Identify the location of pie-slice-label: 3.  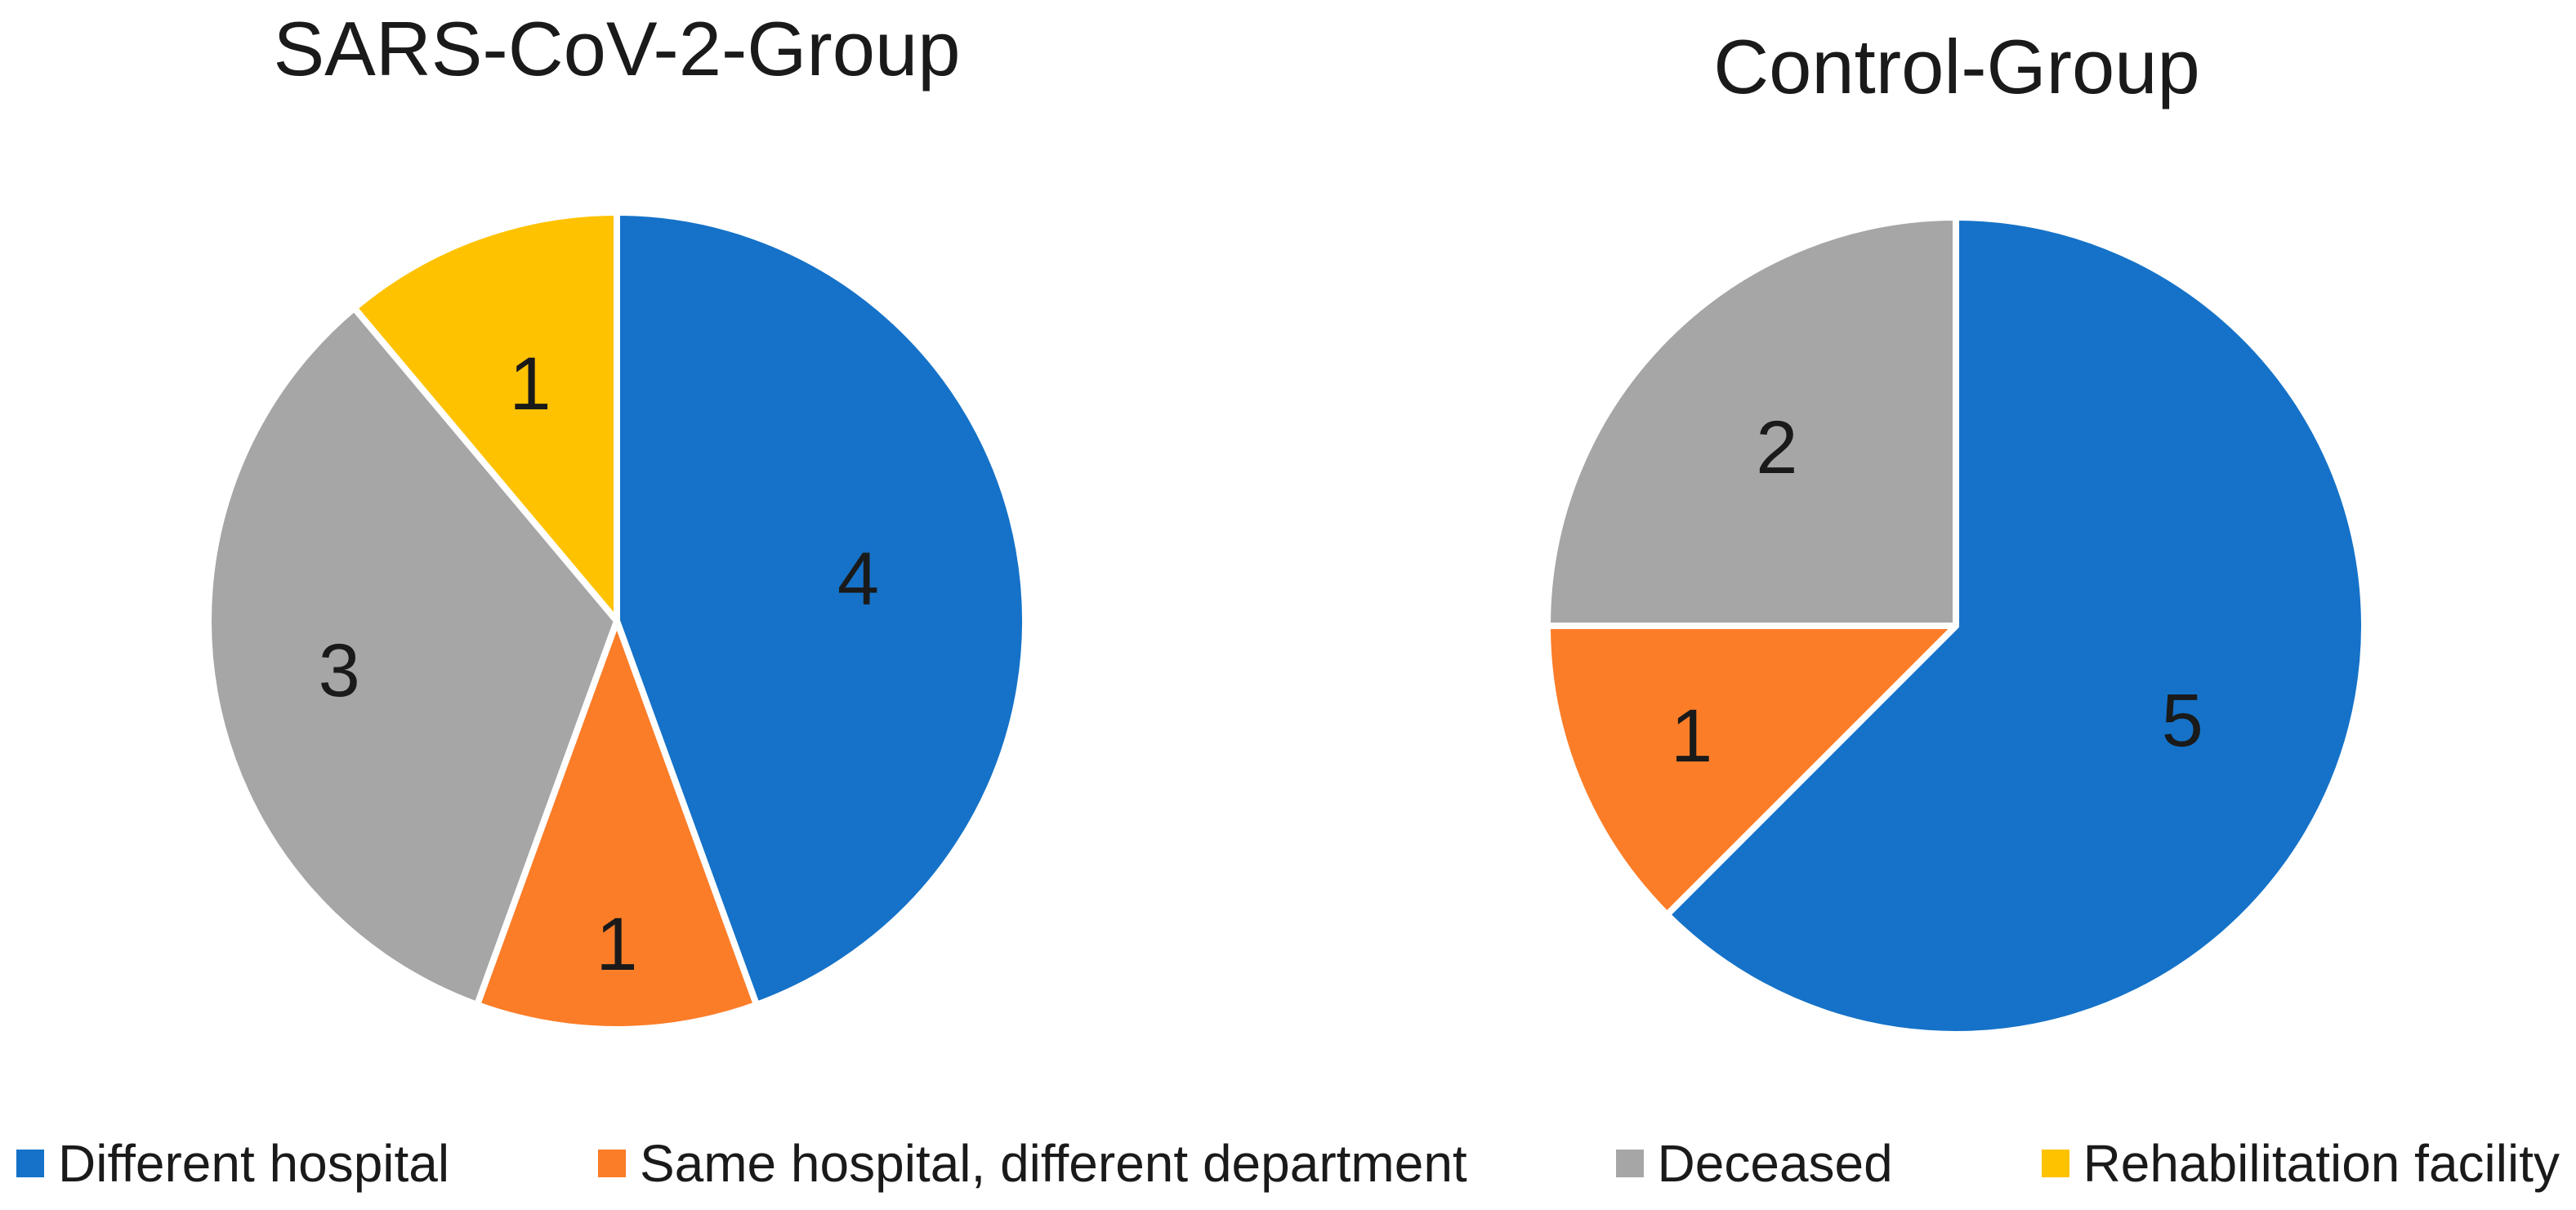
(339, 670).